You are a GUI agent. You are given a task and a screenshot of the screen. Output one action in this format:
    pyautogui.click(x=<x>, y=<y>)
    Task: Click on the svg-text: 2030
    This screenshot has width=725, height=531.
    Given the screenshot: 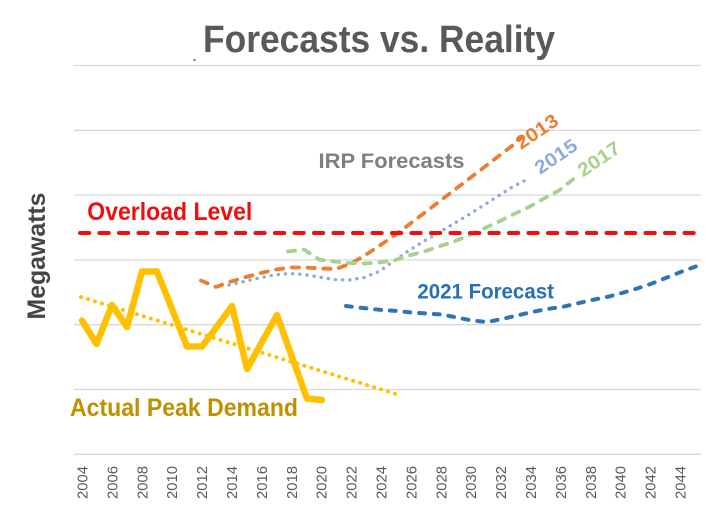 What is the action you would take?
    pyautogui.click(x=471, y=482)
    